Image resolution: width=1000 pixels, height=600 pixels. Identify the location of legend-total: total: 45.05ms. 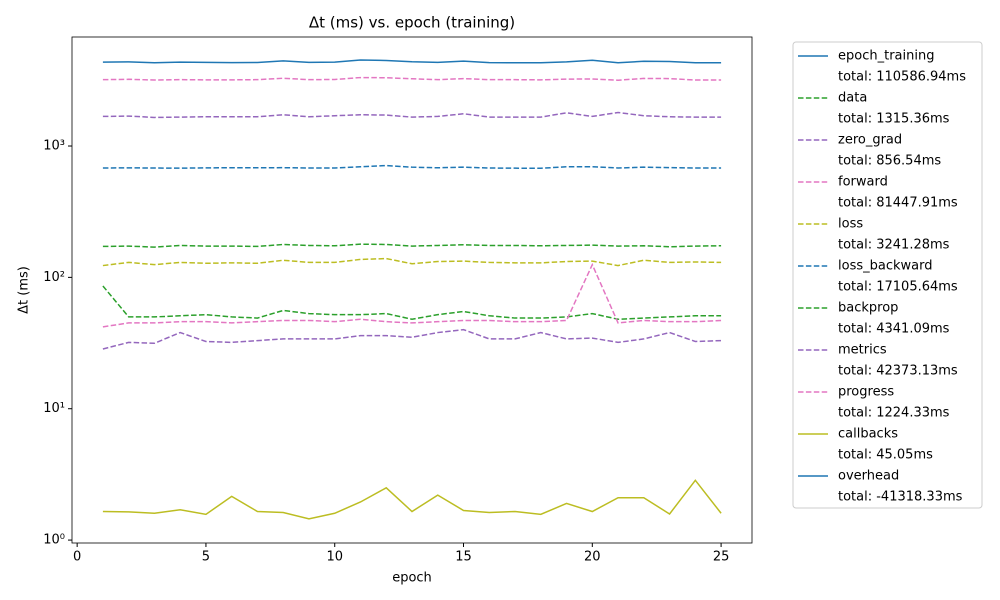
(885, 455).